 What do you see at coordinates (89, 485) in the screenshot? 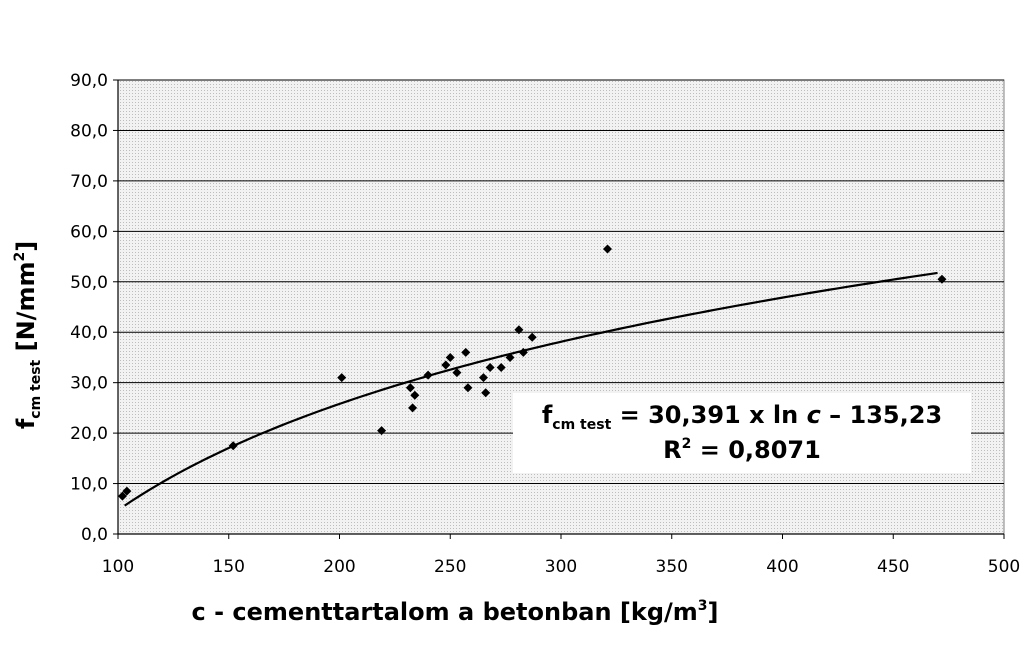
I see `y-tick-label: 10,0` at bounding box center [89, 485].